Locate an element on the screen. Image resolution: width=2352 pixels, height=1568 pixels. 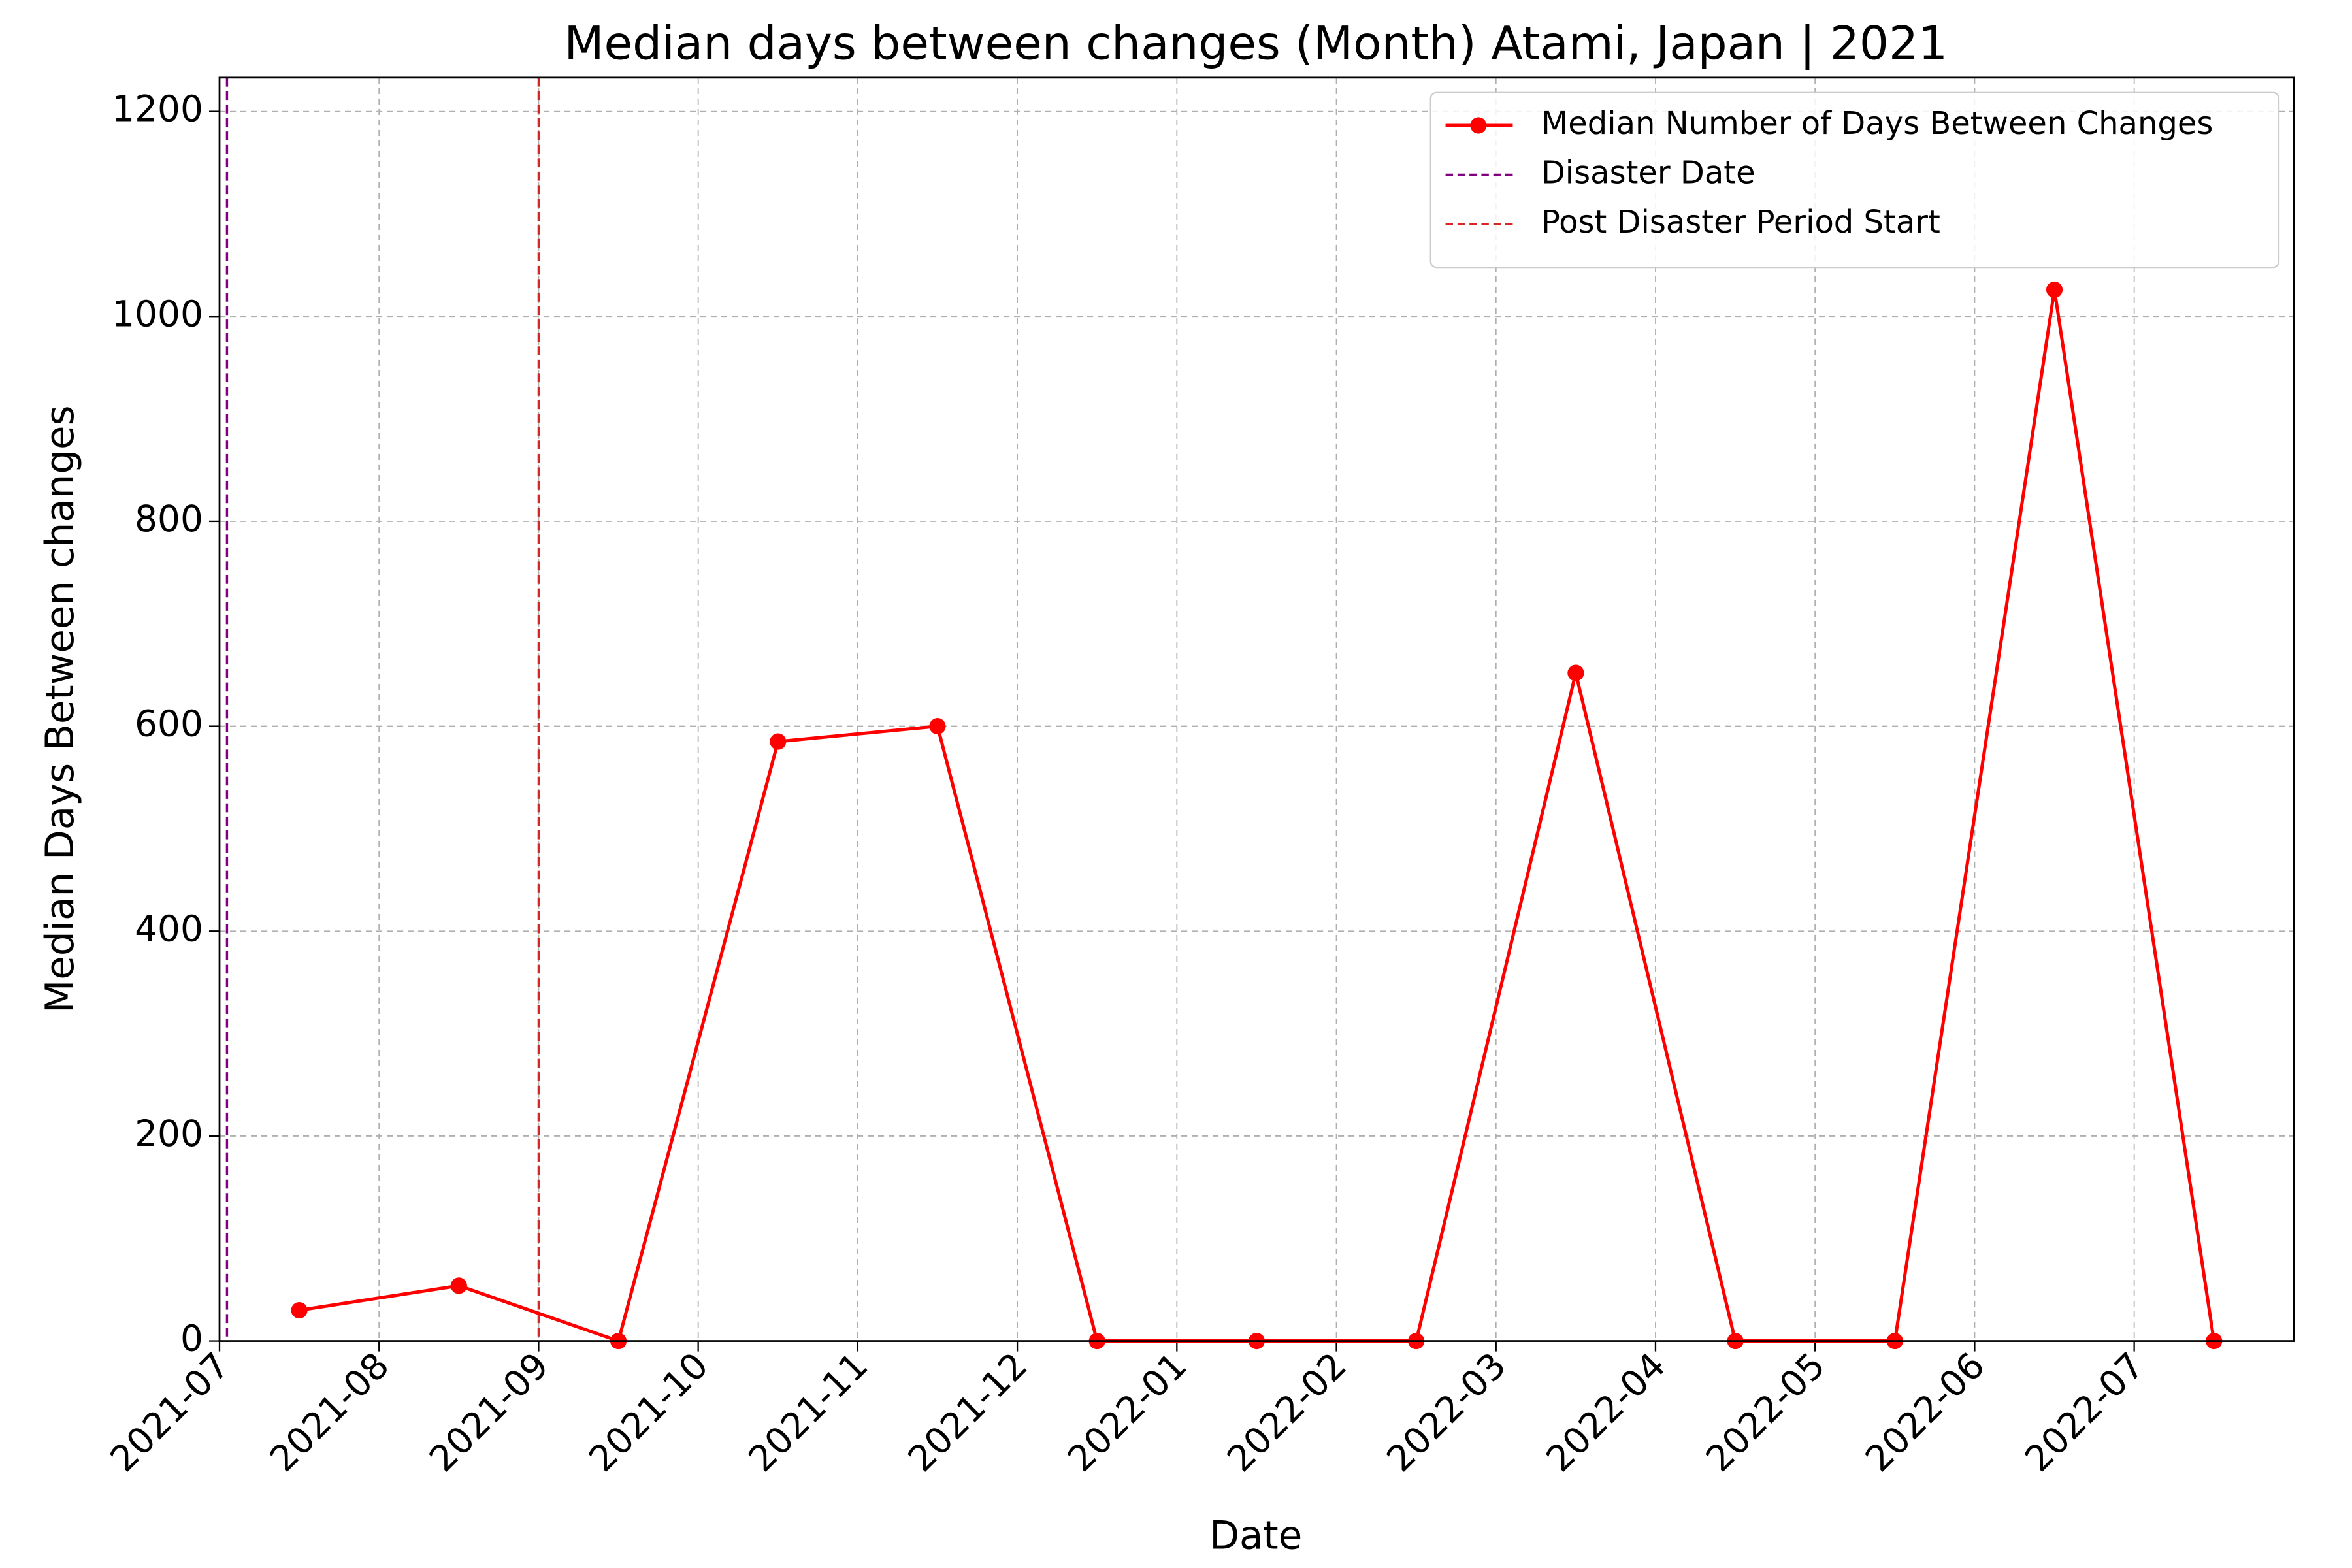
y-tick-label: 400 is located at coordinates (169, 928).